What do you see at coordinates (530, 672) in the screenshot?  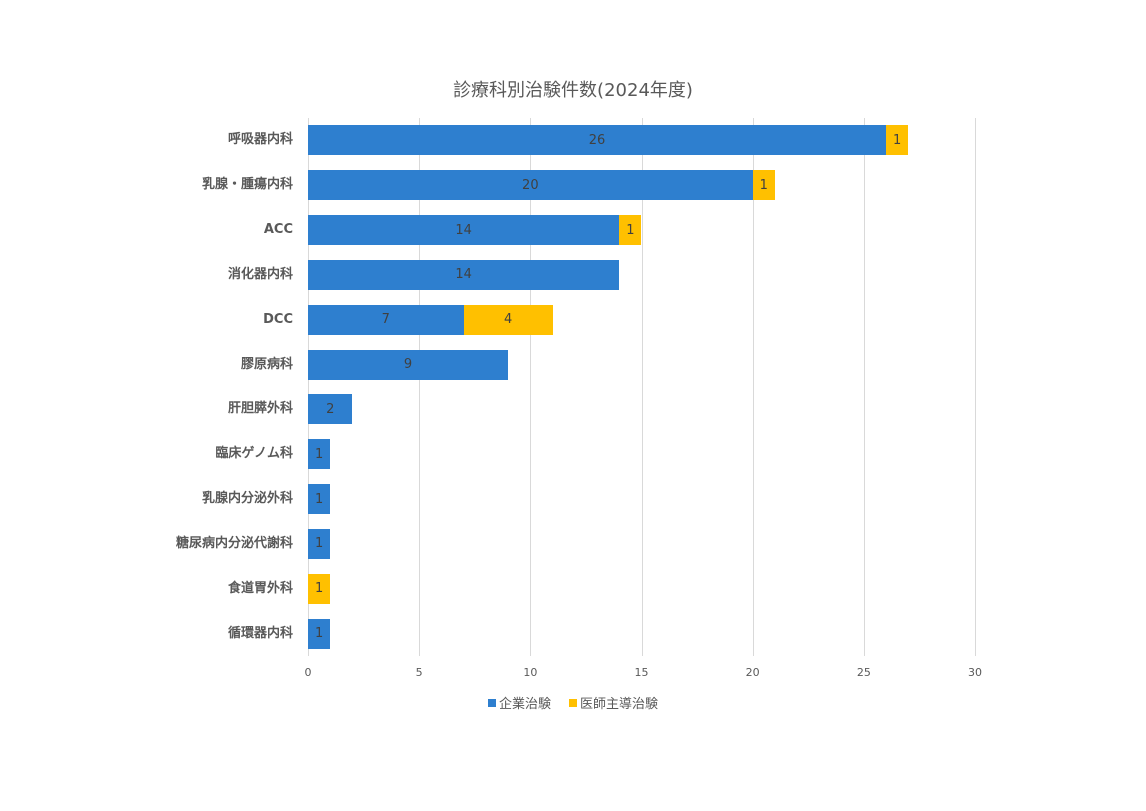 I see `x-tick-label: 10` at bounding box center [530, 672].